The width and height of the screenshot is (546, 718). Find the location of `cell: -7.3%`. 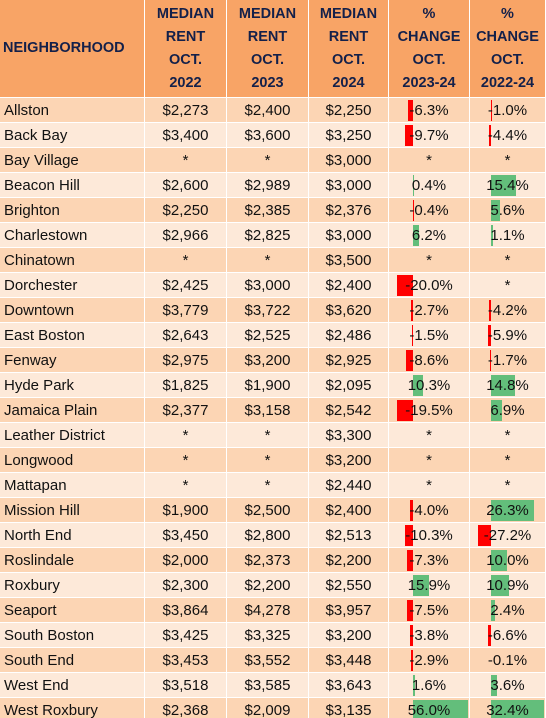

cell: -7.3% is located at coordinates (429, 560).